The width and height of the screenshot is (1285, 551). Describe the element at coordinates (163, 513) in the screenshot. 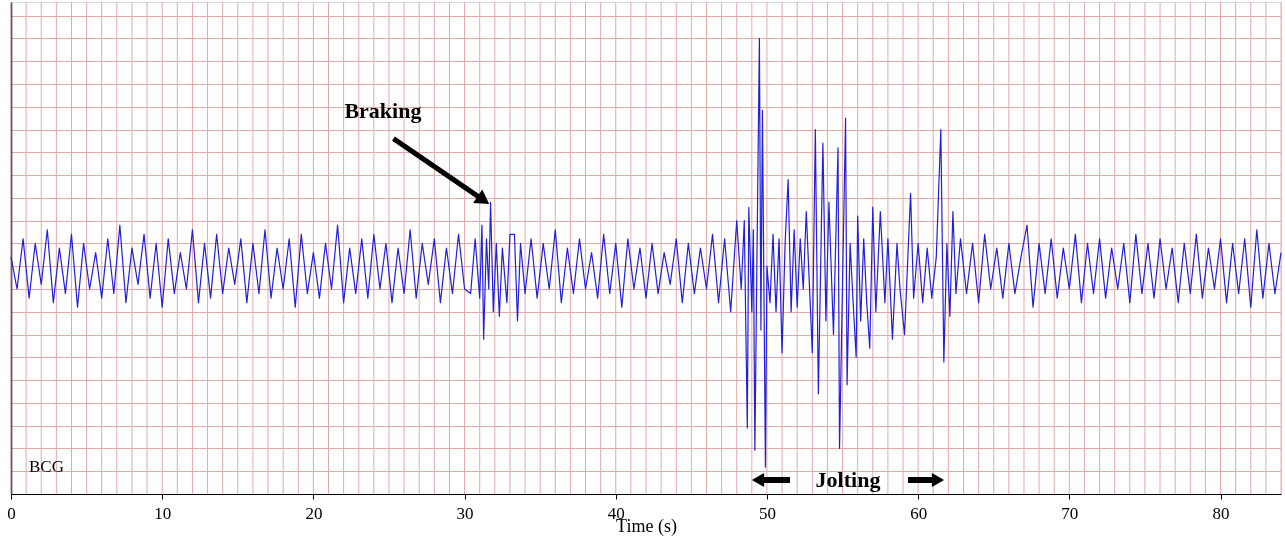

I see `x-tick-label: 10` at that location.